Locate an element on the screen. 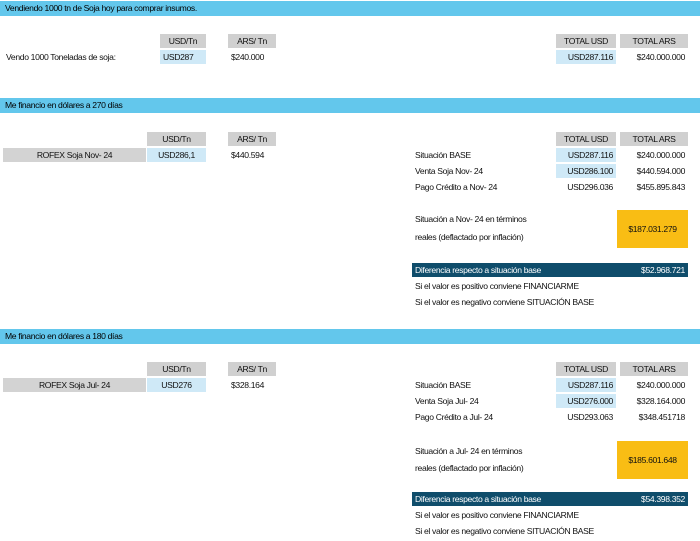 This screenshot has width=700, height=541. ars-per-ton-cell: $328.164 is located at coordinates (248, 385).